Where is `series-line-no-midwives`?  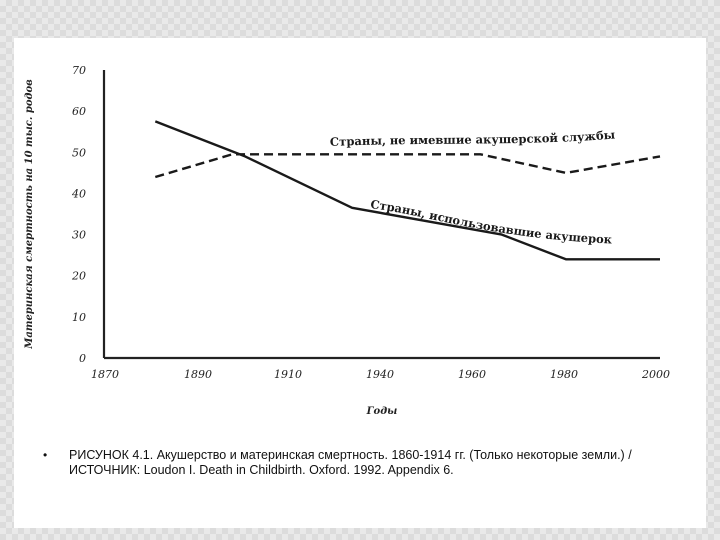 series-line-no-midwives is located at coordinates (407, 166).